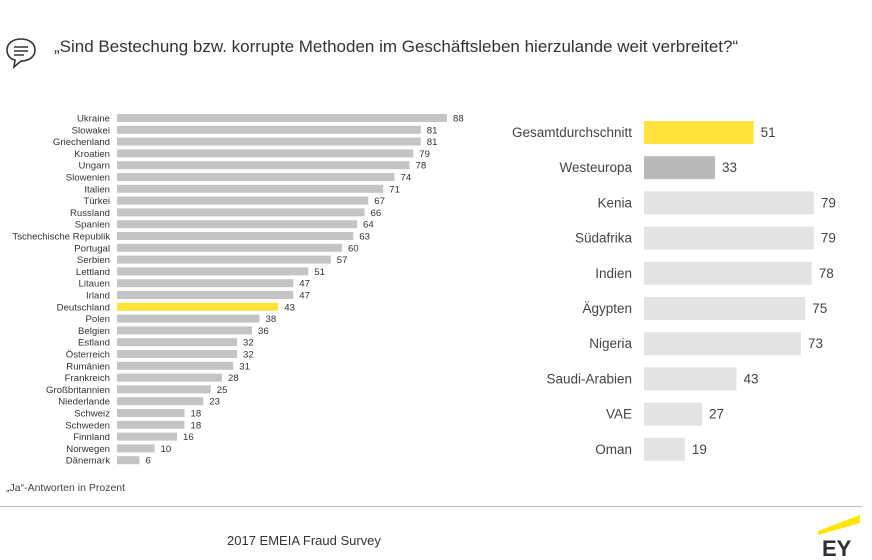 The width and height of the screenshot is (872, 560). Describe the element at coordinates (78, 390) in the screenshot. I see `category-label-gro-britannien: Großbritannien` at that location.